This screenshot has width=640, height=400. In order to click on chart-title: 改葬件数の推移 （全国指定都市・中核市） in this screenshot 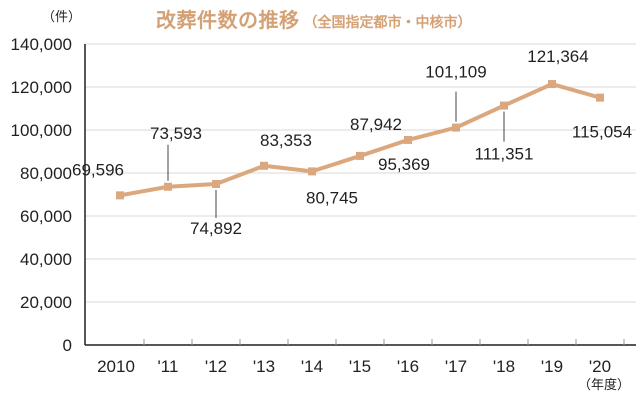, I will do `click(314, 18)`.